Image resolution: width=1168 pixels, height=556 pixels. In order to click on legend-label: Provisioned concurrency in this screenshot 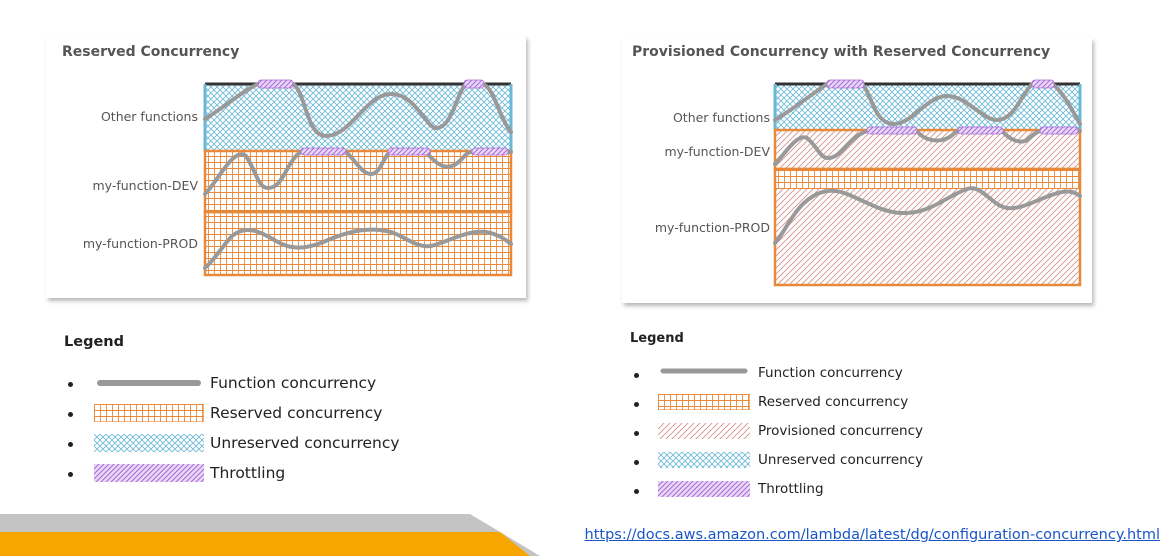, I will do `click(840, 431)`.